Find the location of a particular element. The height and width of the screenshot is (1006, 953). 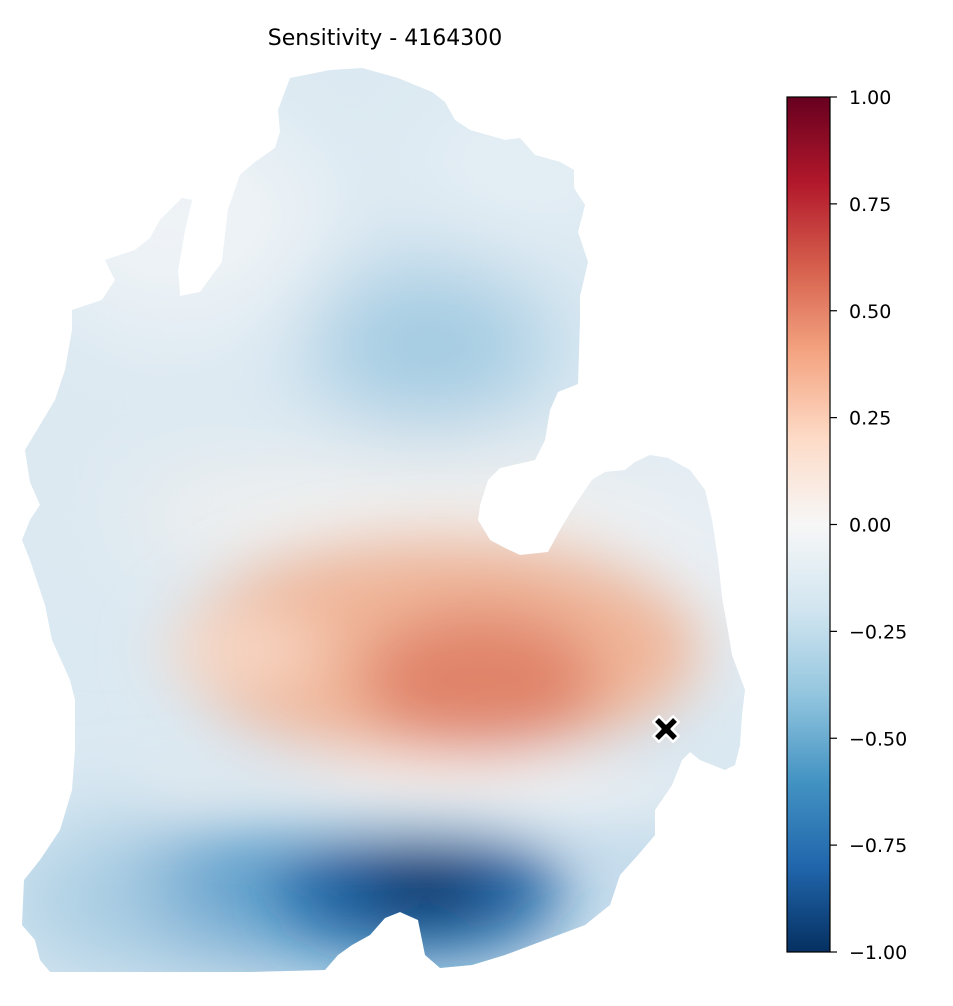

site-marker is located at coordinates (666, 729).